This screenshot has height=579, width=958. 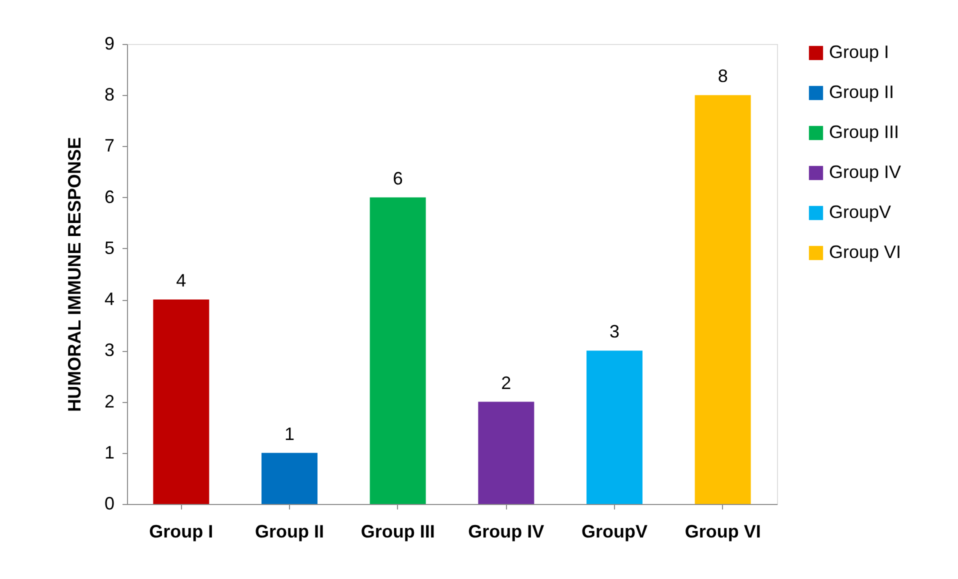 What do you see at coordinates (865, 252) in the screenshot?
I see `legend-label: Group VI` at bounding box center [865, 252].